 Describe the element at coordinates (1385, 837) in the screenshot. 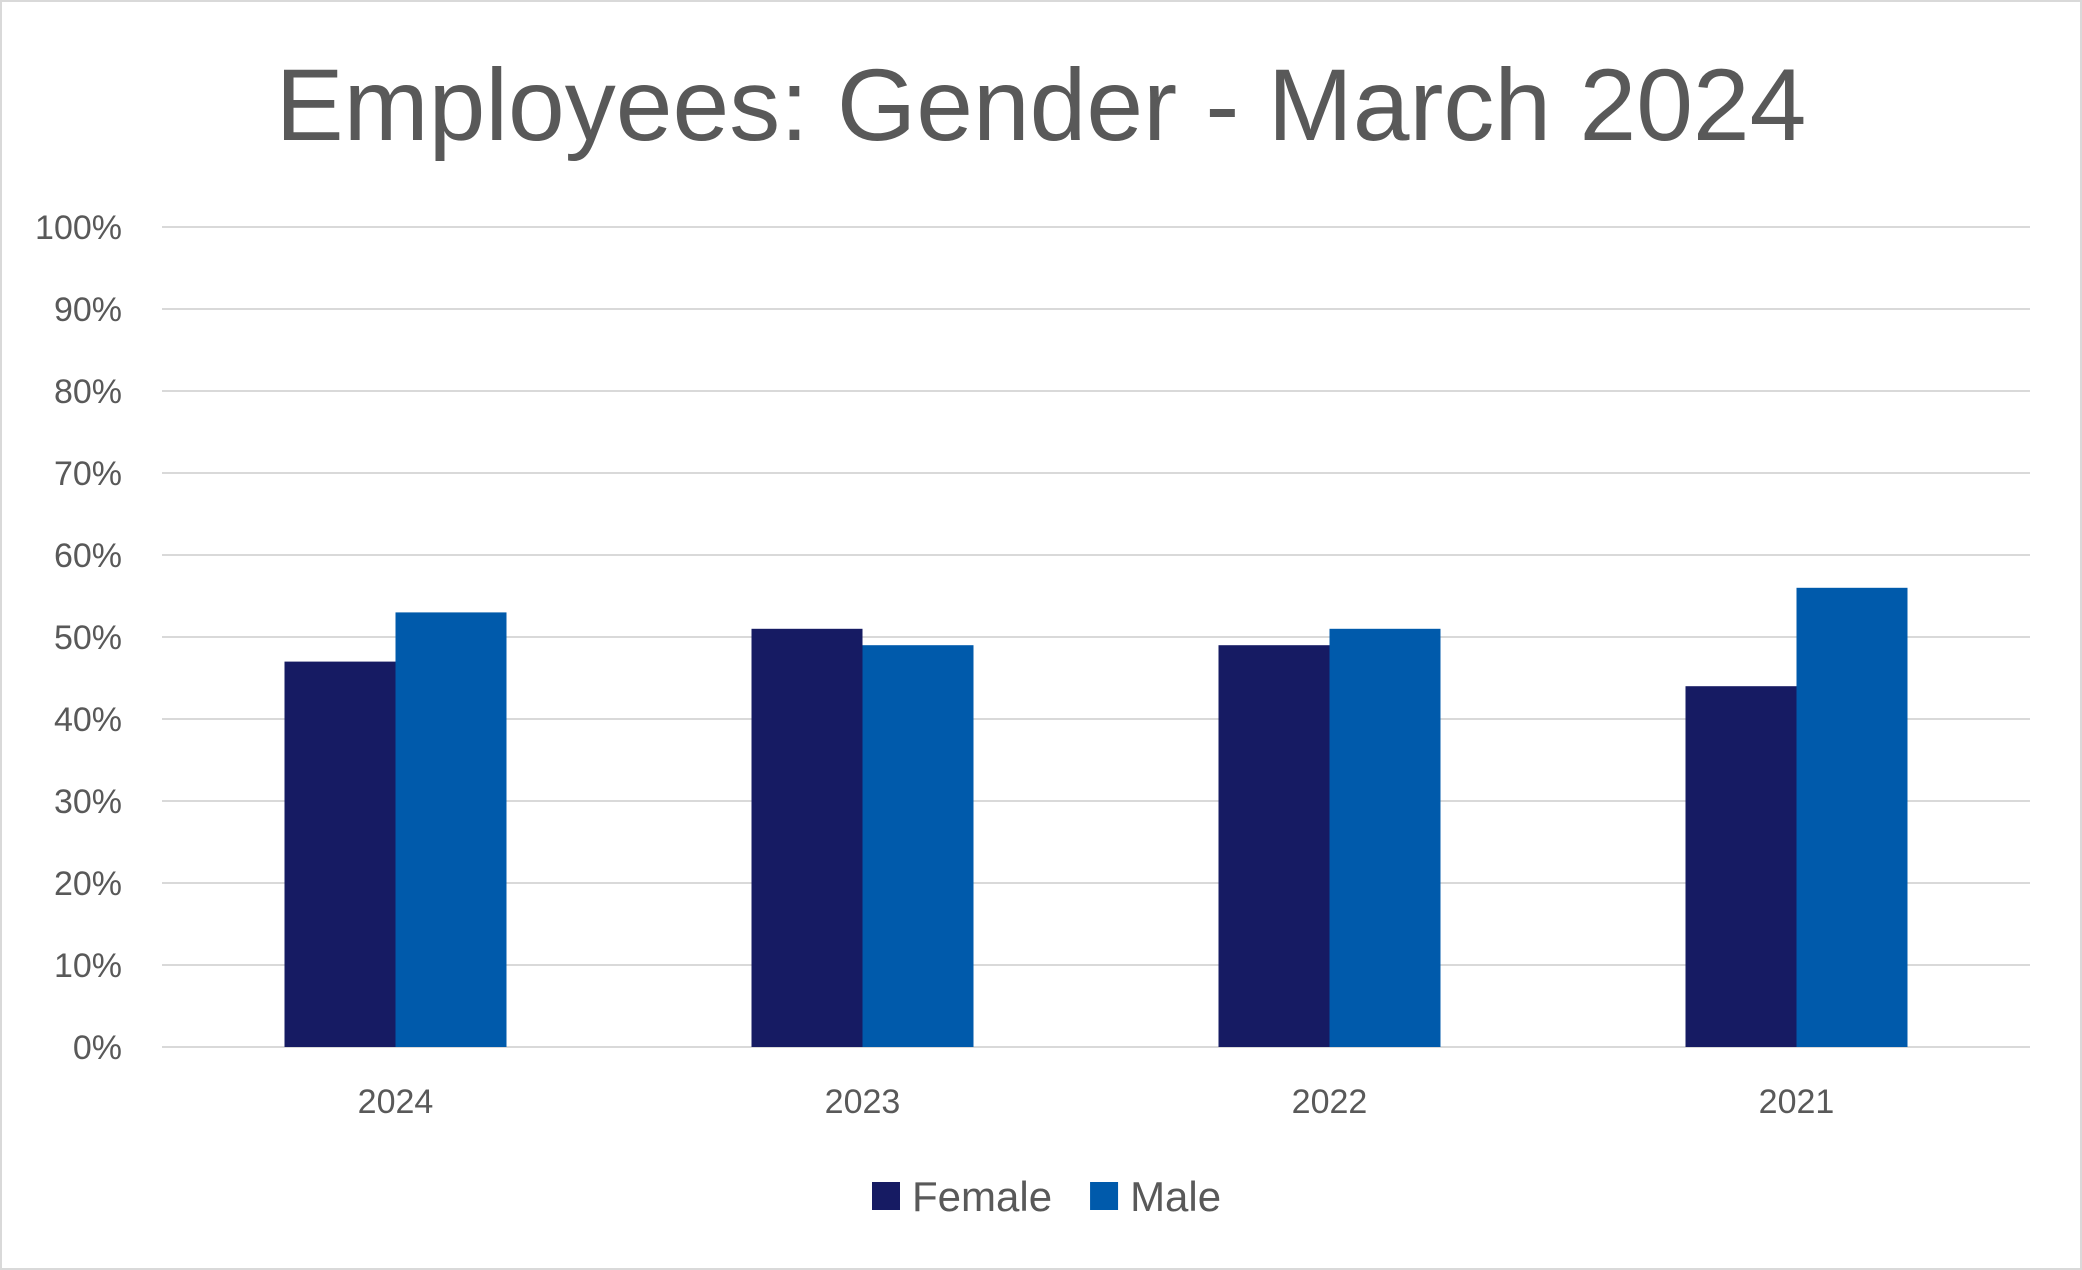

I see `bar-male-2022` at that location.